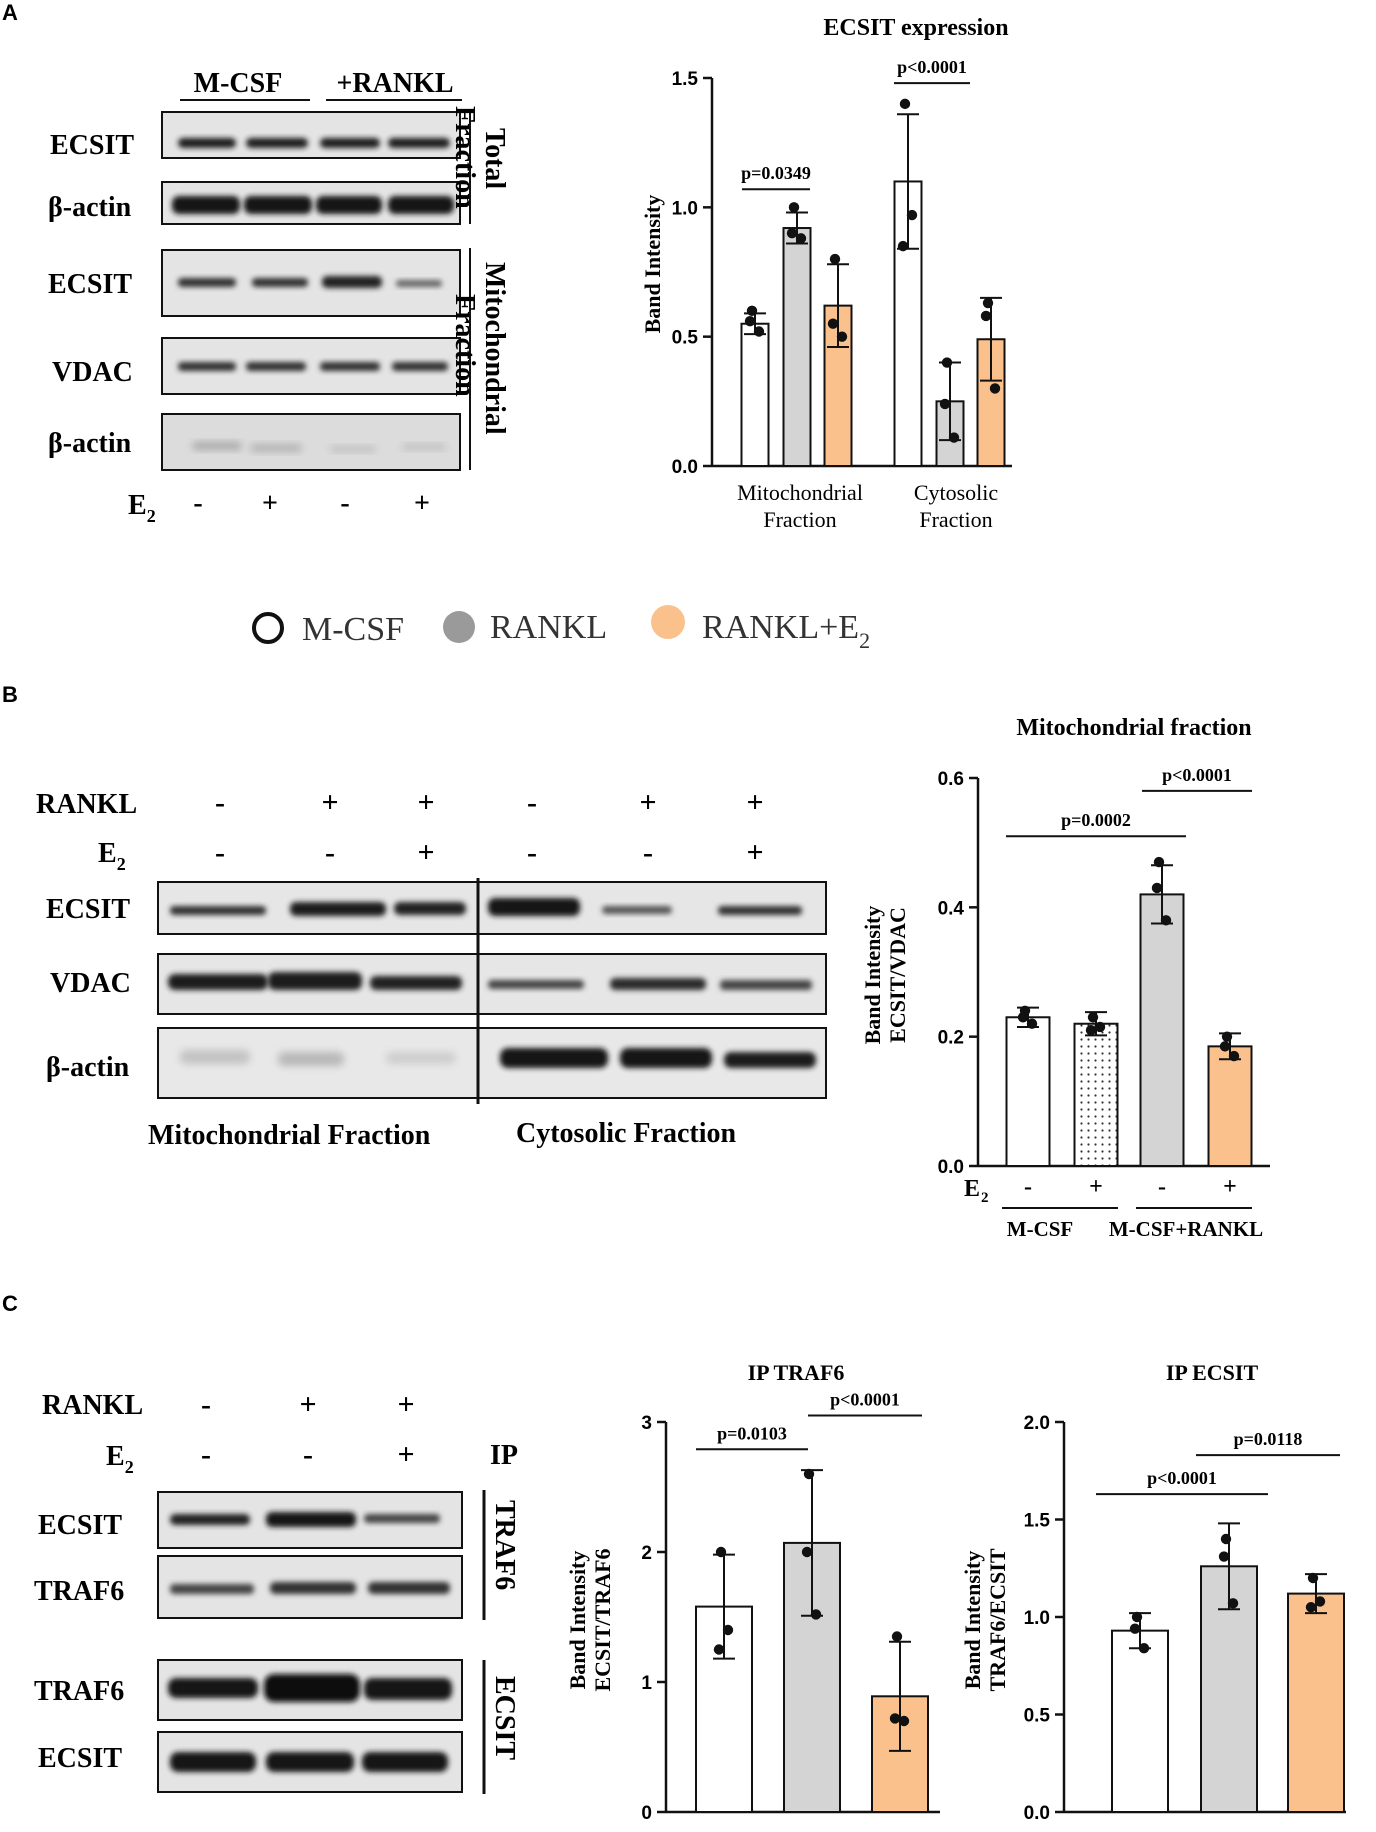  What do you see at coordinates (86, 804) in the screenshot?
I see `blot-b-rankl-label: RANKL` at bounding box center [86, 804].